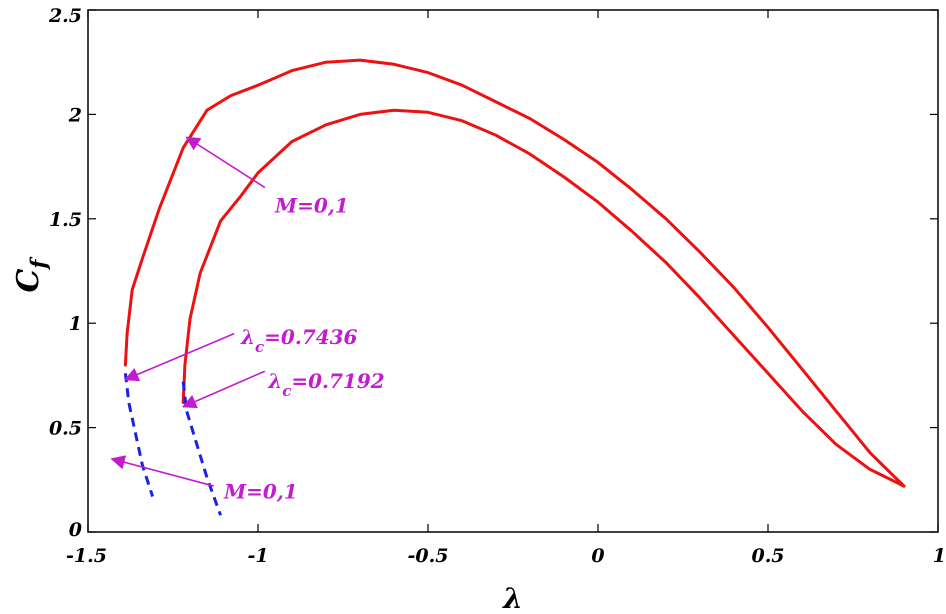 This screenshot has height=614, width=946. I want to click on x-tick-label: -0.5, so click(428, 556).